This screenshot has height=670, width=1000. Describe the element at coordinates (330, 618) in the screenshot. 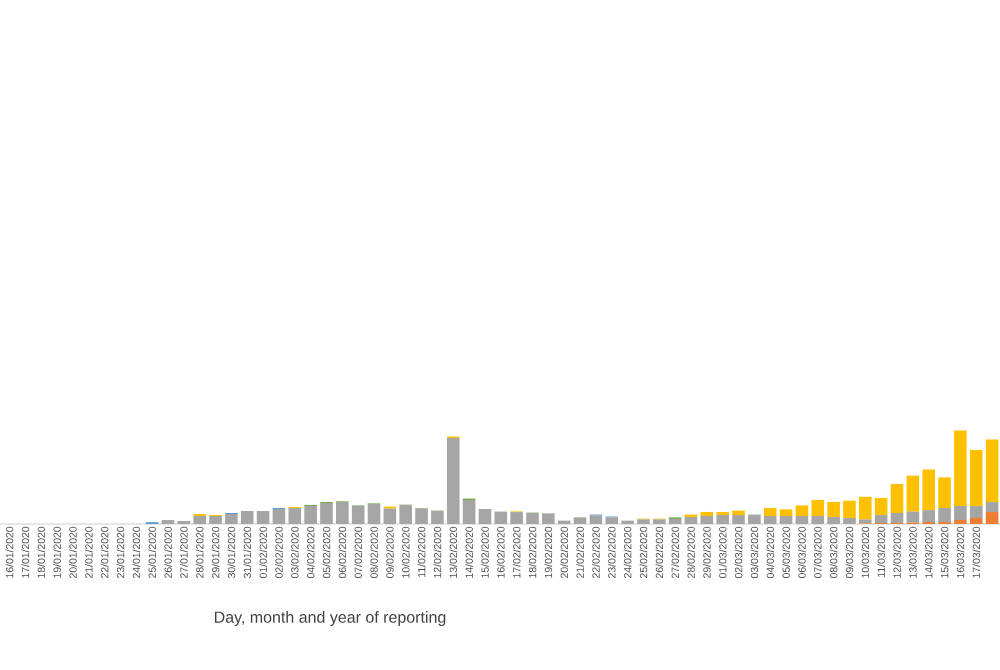

I see `x-axis-title: Day, month and year of reporting` at that location.